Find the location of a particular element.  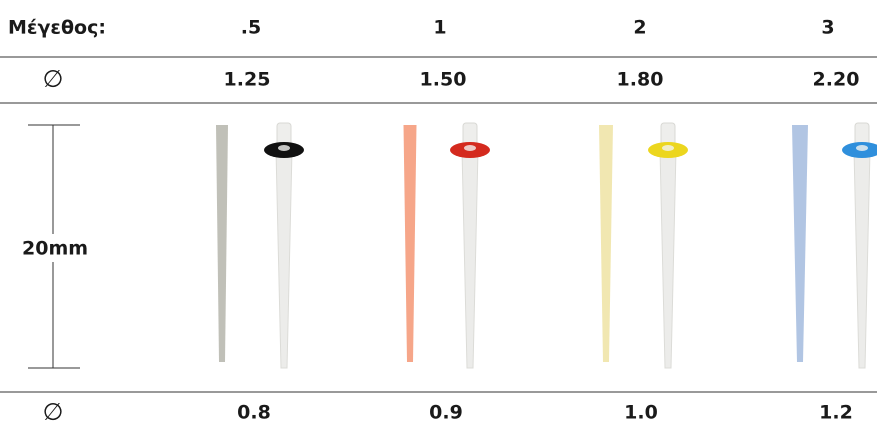

top-diameter: 1.50 is located at coordinates (443, 80).